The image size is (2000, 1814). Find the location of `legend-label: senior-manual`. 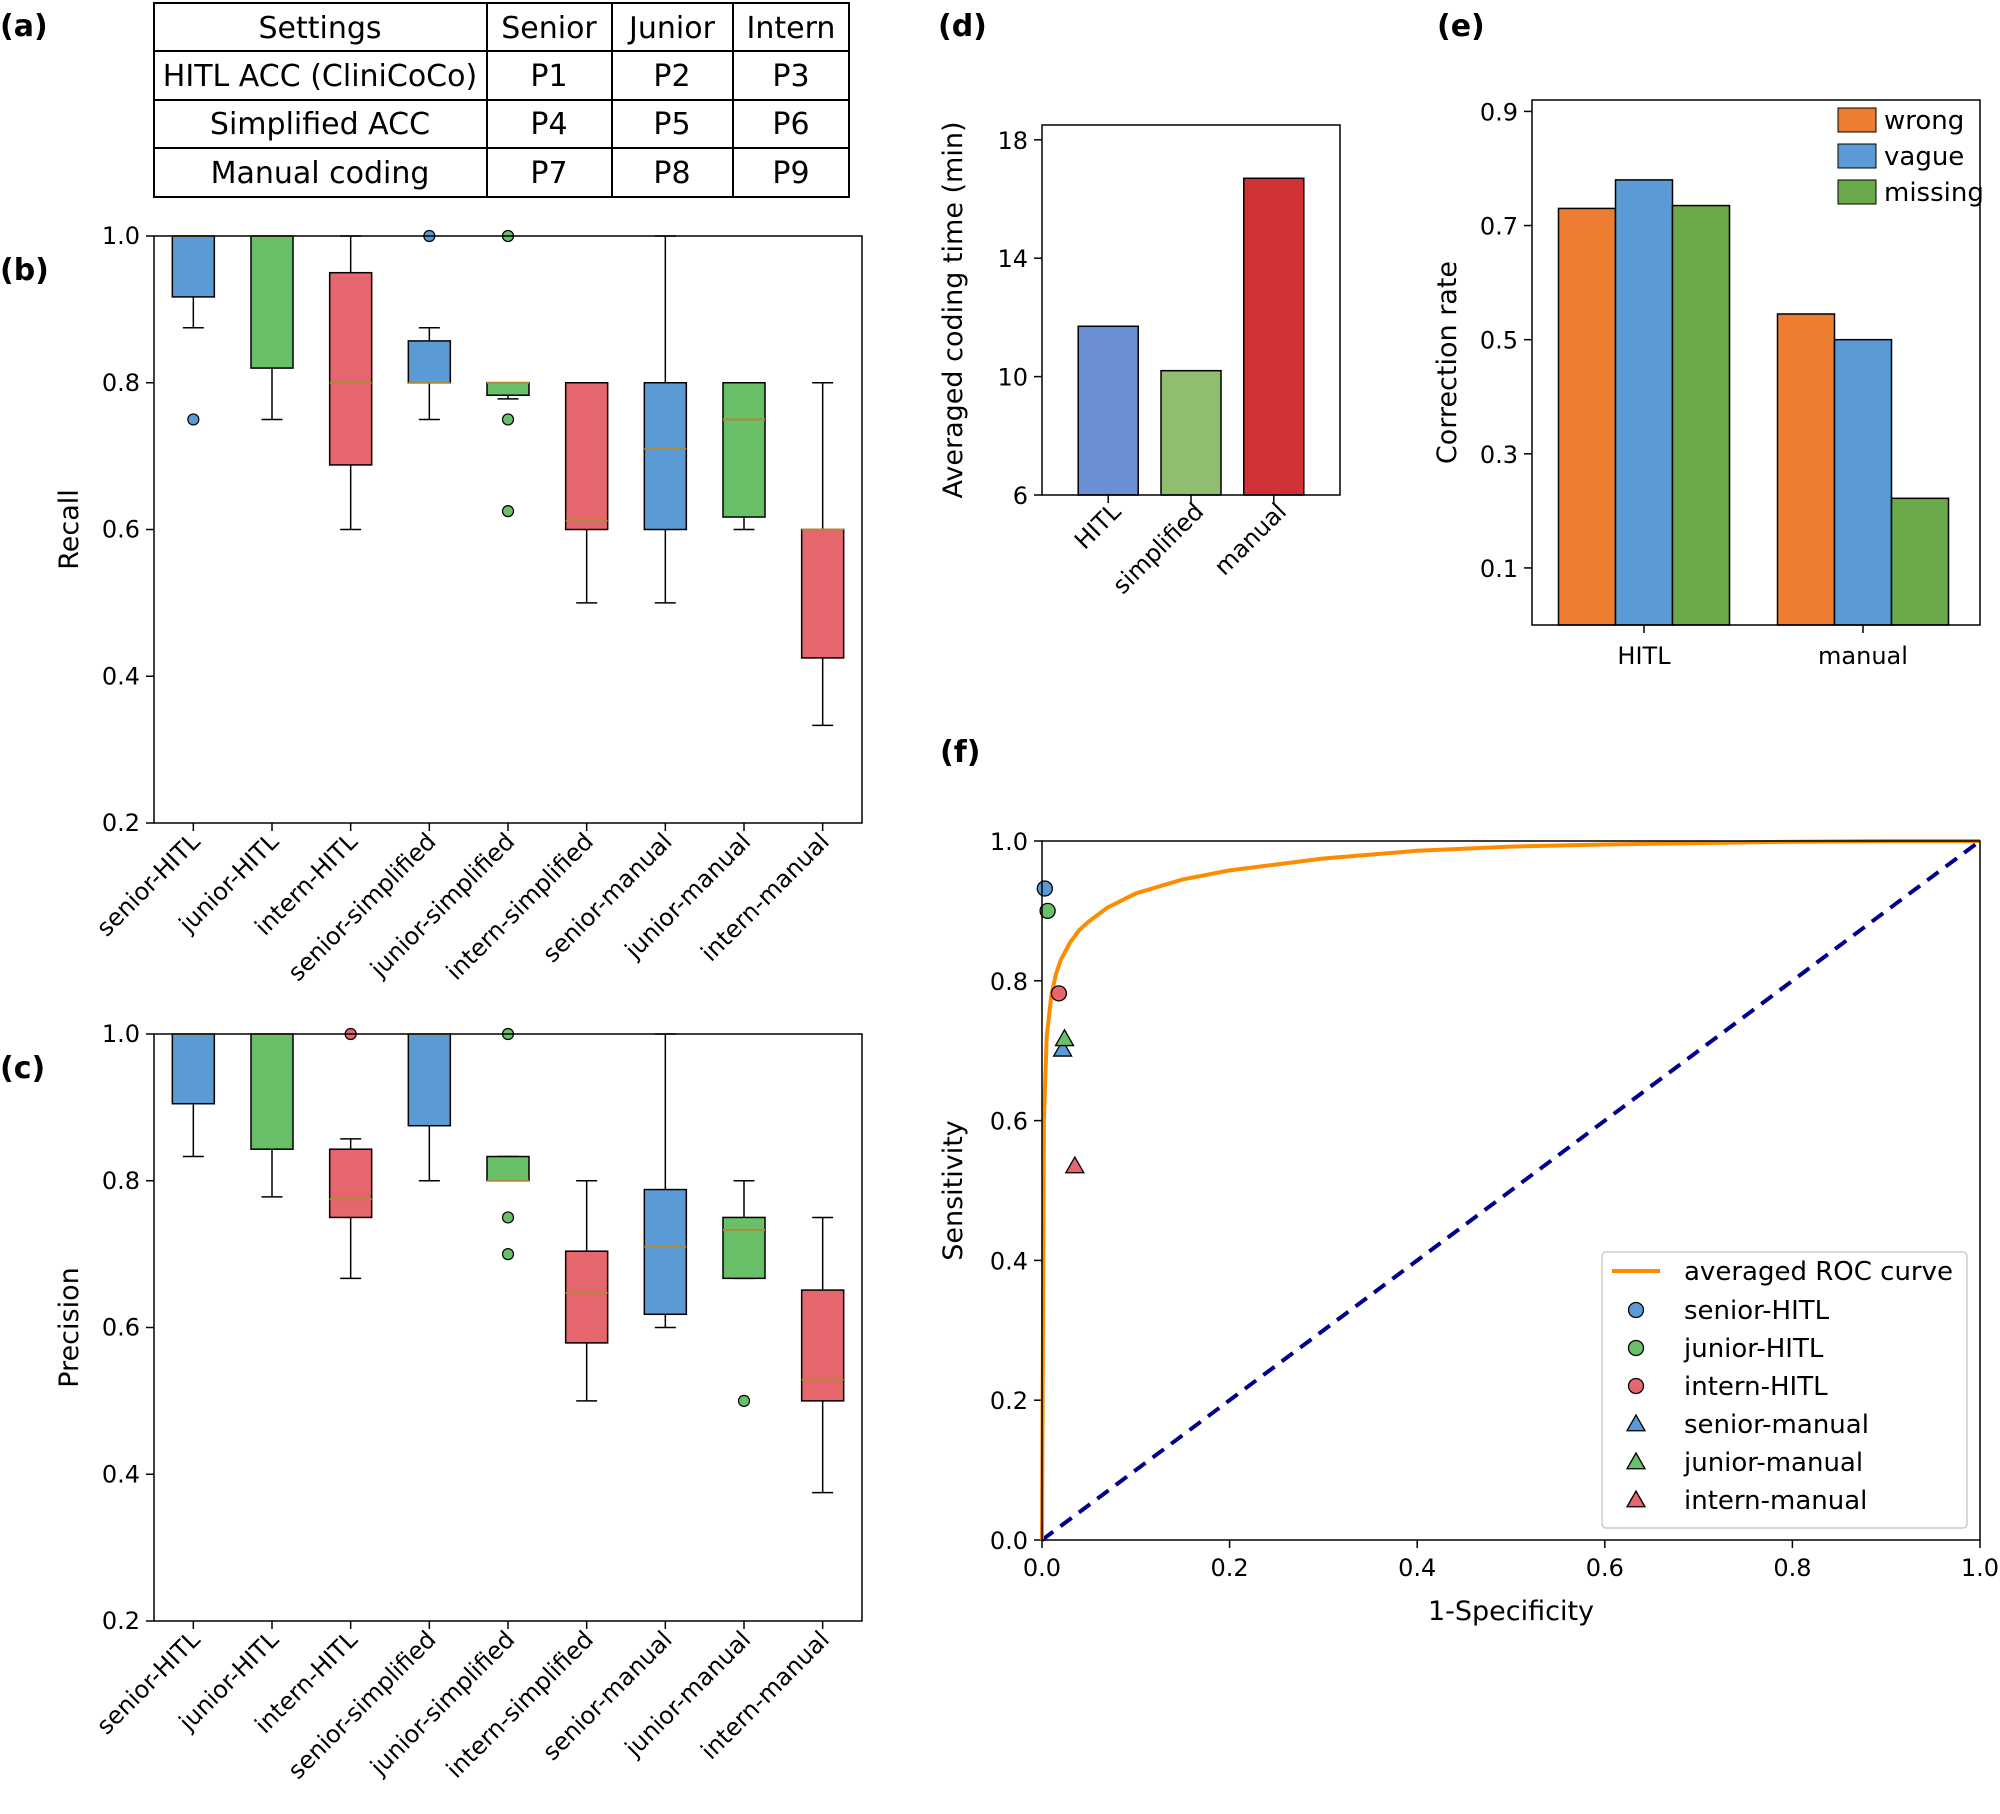

legend-label: senior-manual is located at coordinates (1776, 1425).